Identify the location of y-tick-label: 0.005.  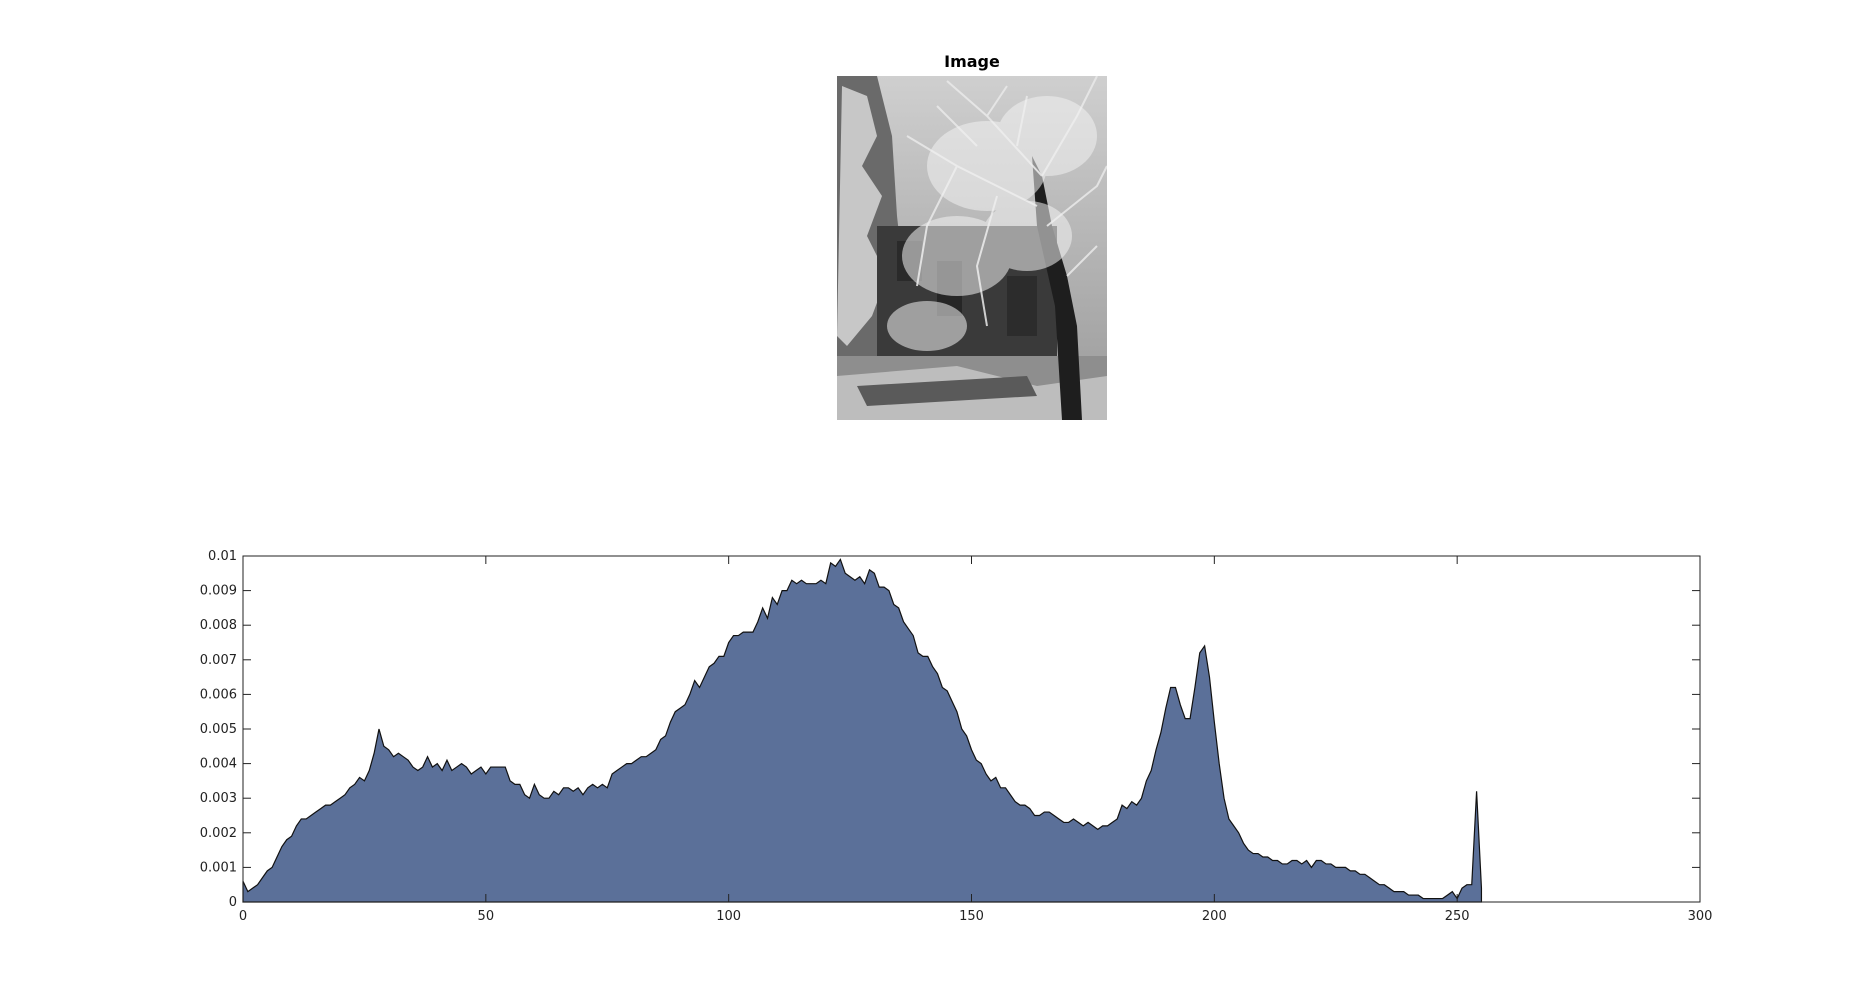
(218, 729).